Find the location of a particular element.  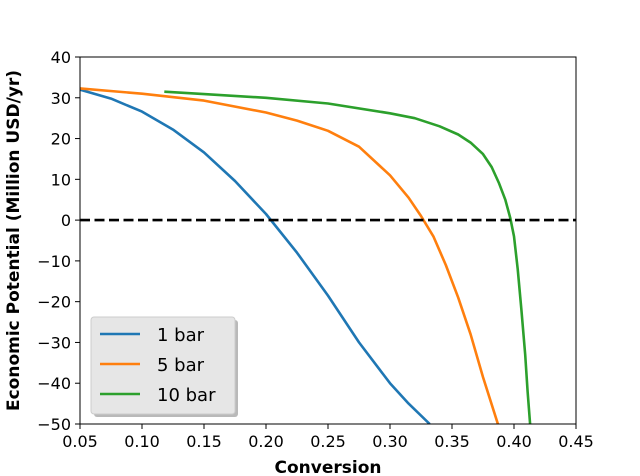

x-tick-label: 0.20 is located at coordinates (266, 441).